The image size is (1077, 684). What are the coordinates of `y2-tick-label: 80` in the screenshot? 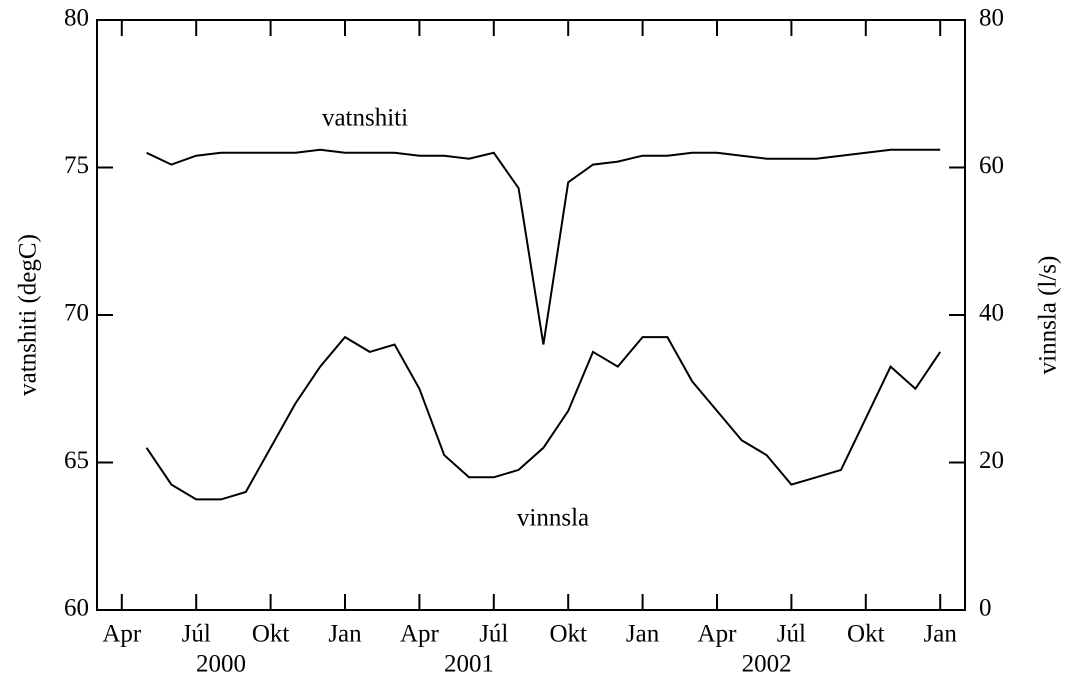 It's located at (991, 18).